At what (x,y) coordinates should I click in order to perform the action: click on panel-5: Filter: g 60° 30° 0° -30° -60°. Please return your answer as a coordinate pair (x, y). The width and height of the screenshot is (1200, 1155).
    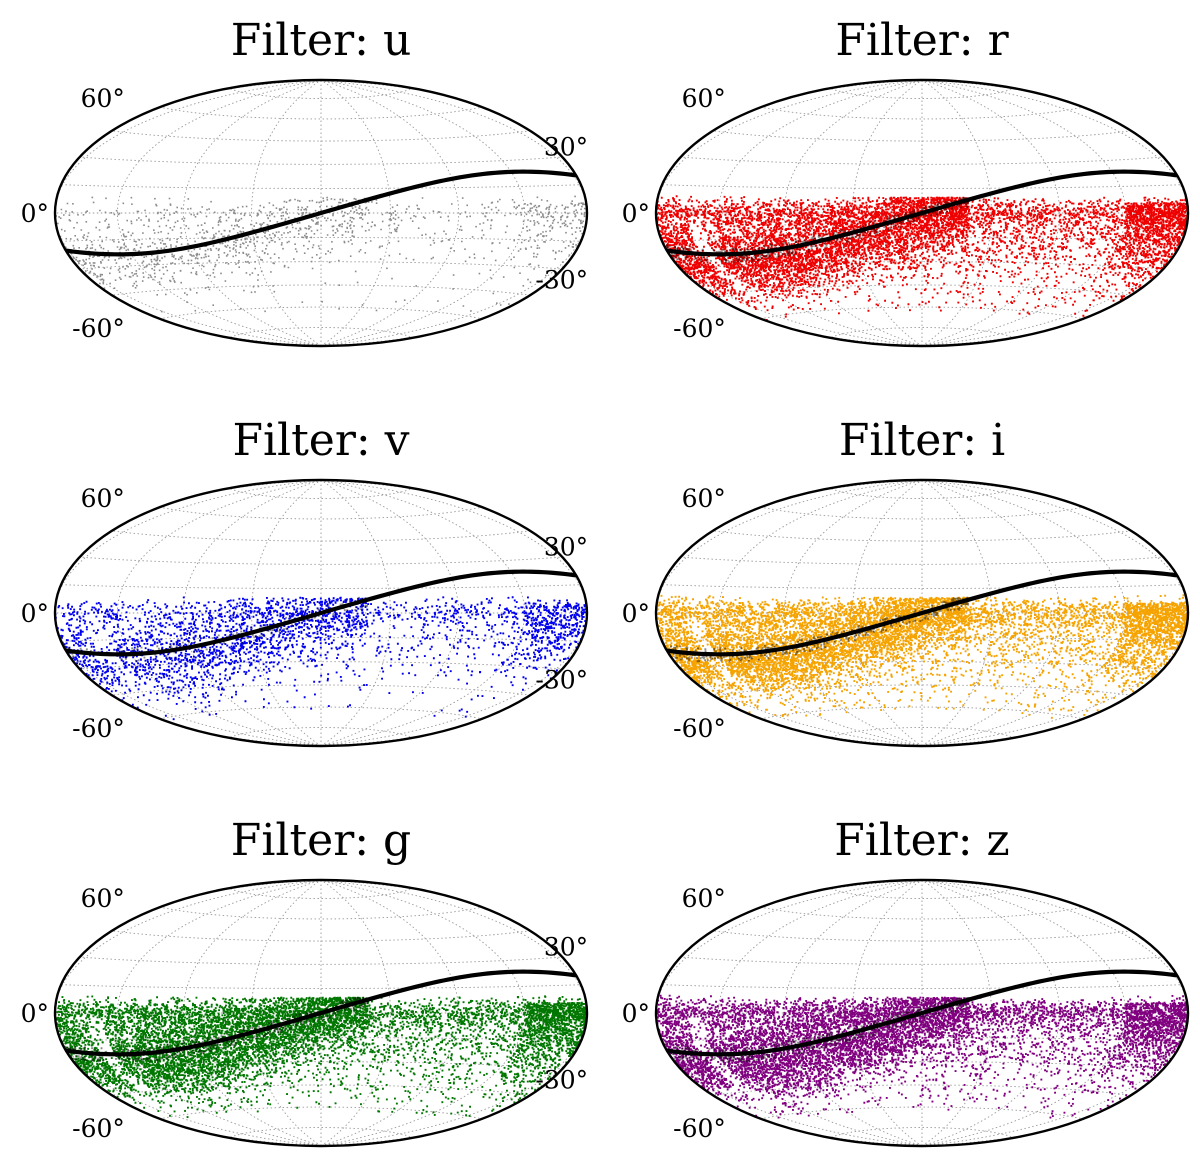
    Looking at the image, I should click on (305, 981).